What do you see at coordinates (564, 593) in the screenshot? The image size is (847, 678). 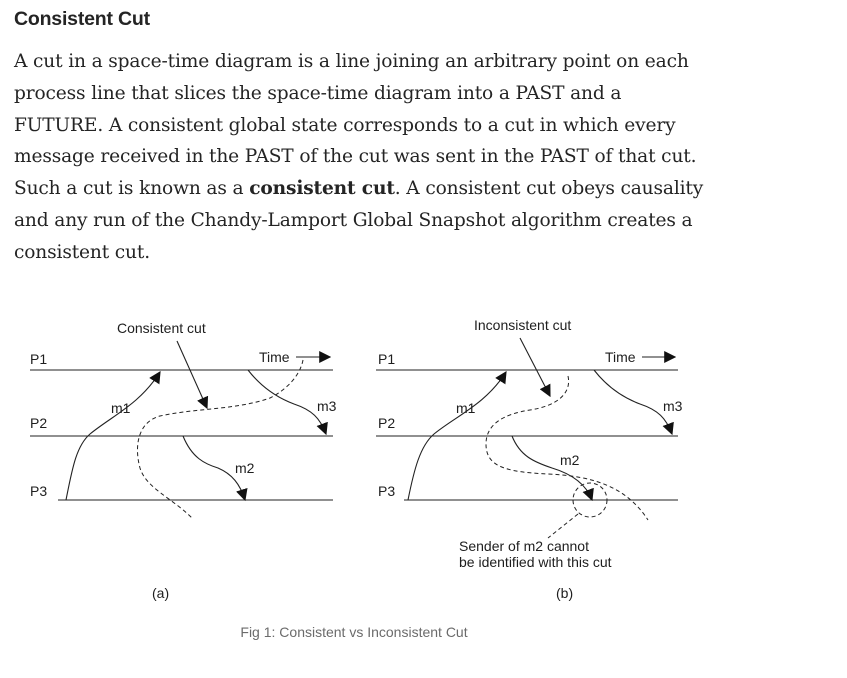 I see `diagram-b-sublabel: (b)` at bounding box center [564, 593].